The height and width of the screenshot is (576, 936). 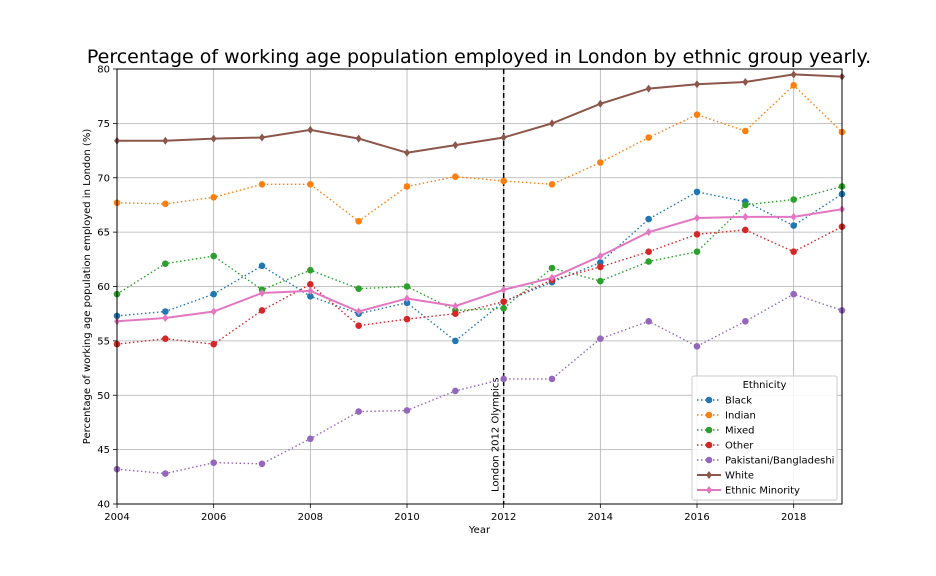 I want to click on legend-label: White, so click(x=739, y=476).